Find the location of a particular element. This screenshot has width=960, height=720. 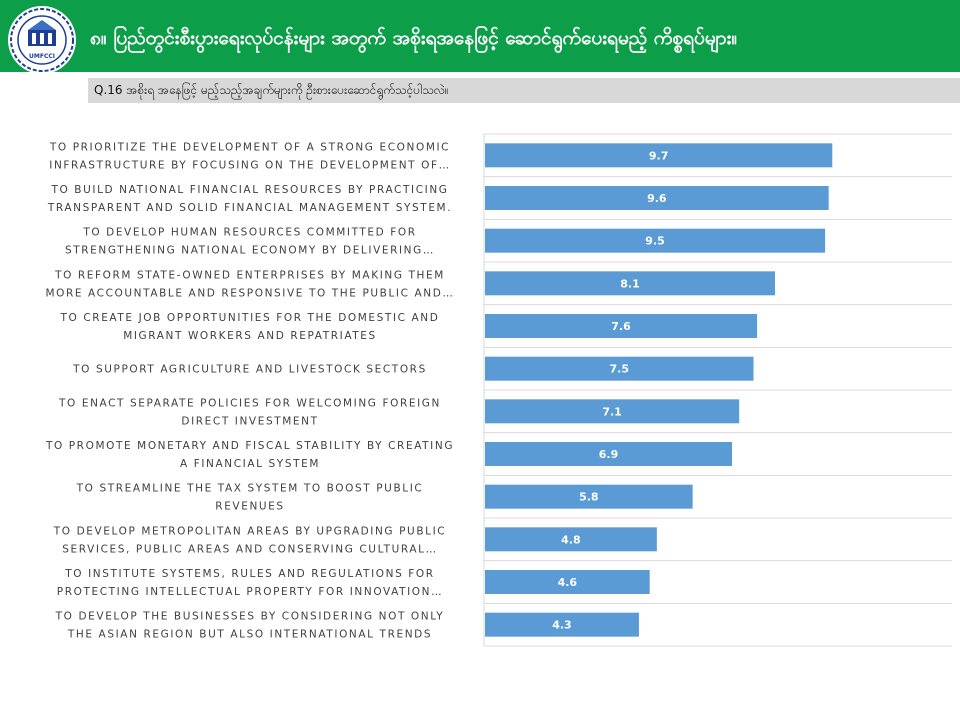

data-label: 4.3 is located at coordinates (562, 625).